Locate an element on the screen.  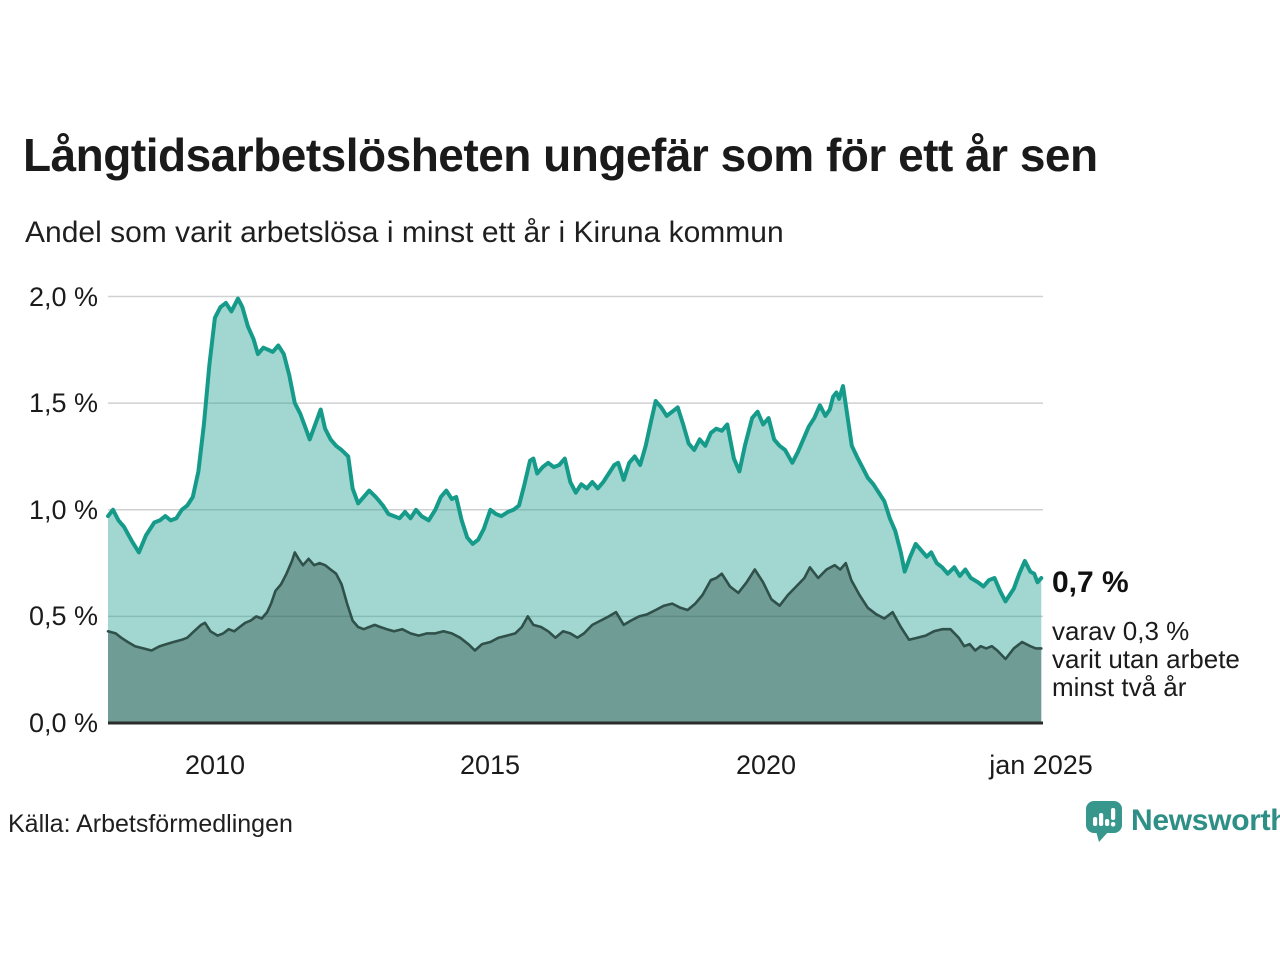
annotation-line-3: minst två år is located at coordinates (1119, 687).